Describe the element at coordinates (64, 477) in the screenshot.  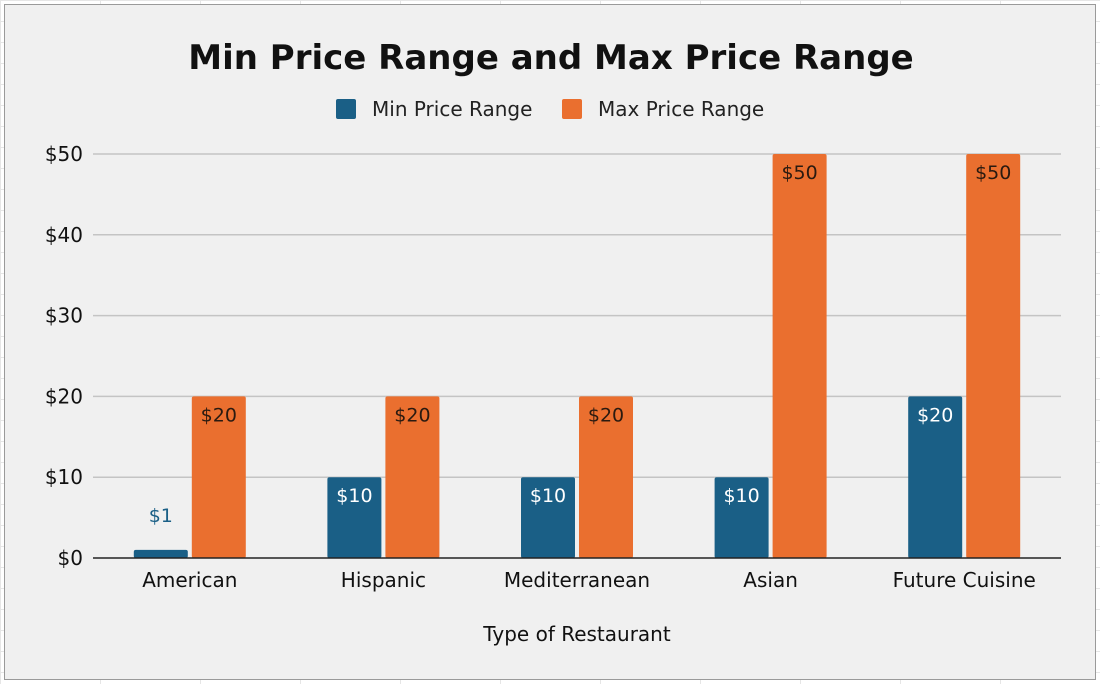
I see `y-tick-label: $10` at that location.